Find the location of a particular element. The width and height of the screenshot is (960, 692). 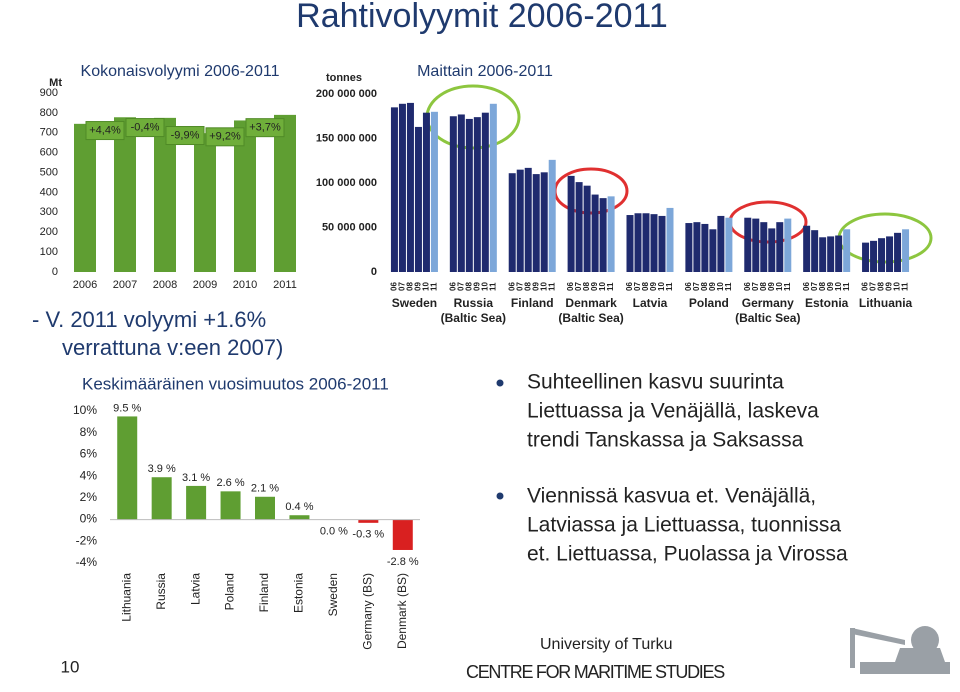

bullet-line: Liettuassa ja Venäjällä, laskeva is located at coordinates (673, 411).